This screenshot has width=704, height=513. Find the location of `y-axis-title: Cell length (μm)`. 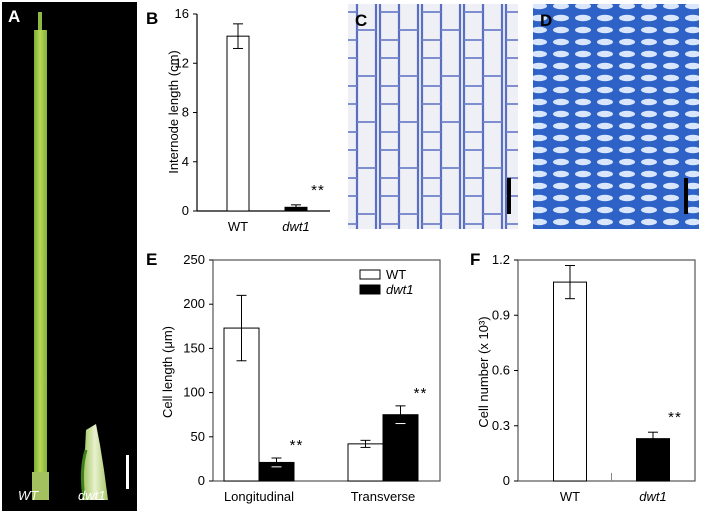

y-axis-title: Cell length (μm) is located at coordinates (167, 372).